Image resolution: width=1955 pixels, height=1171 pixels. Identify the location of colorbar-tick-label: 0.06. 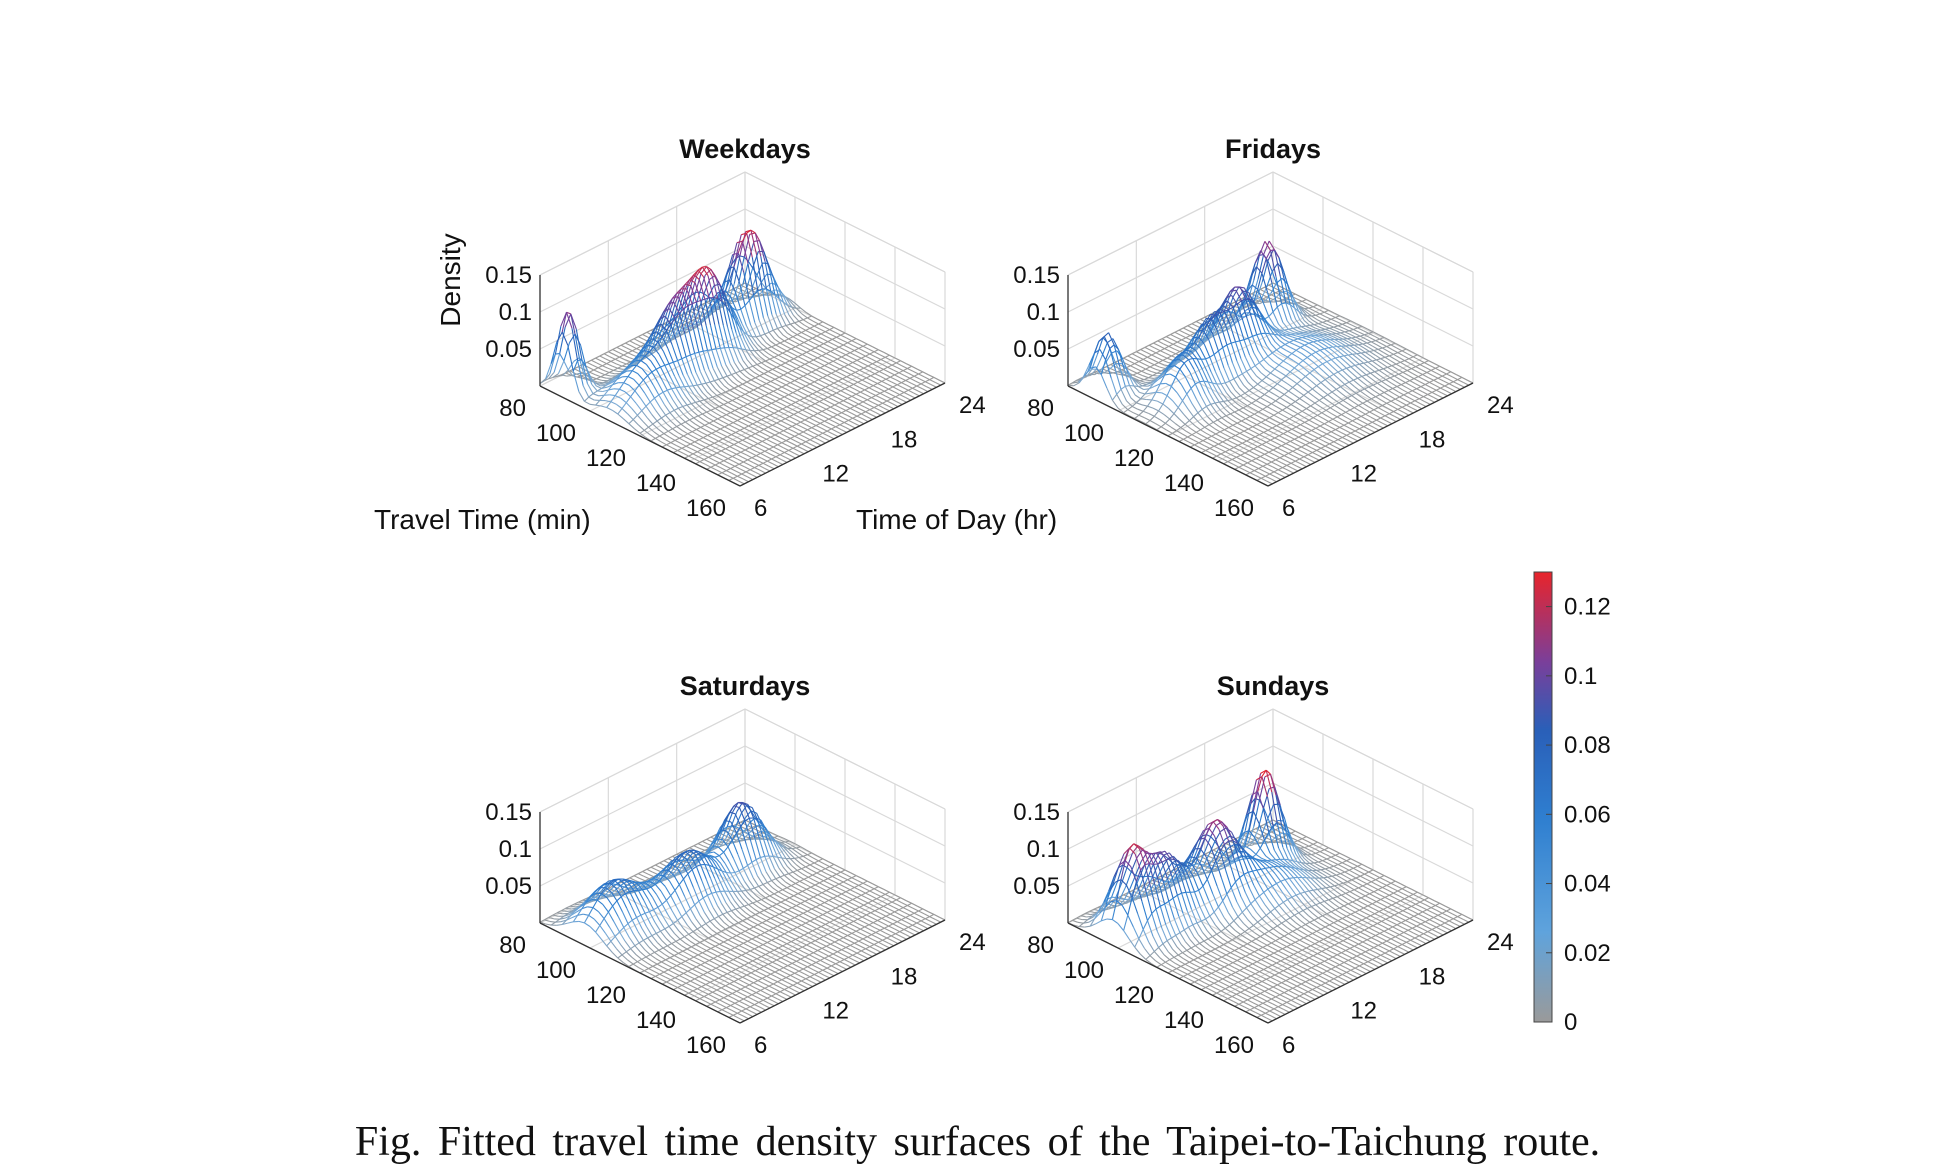
(1587, 814).